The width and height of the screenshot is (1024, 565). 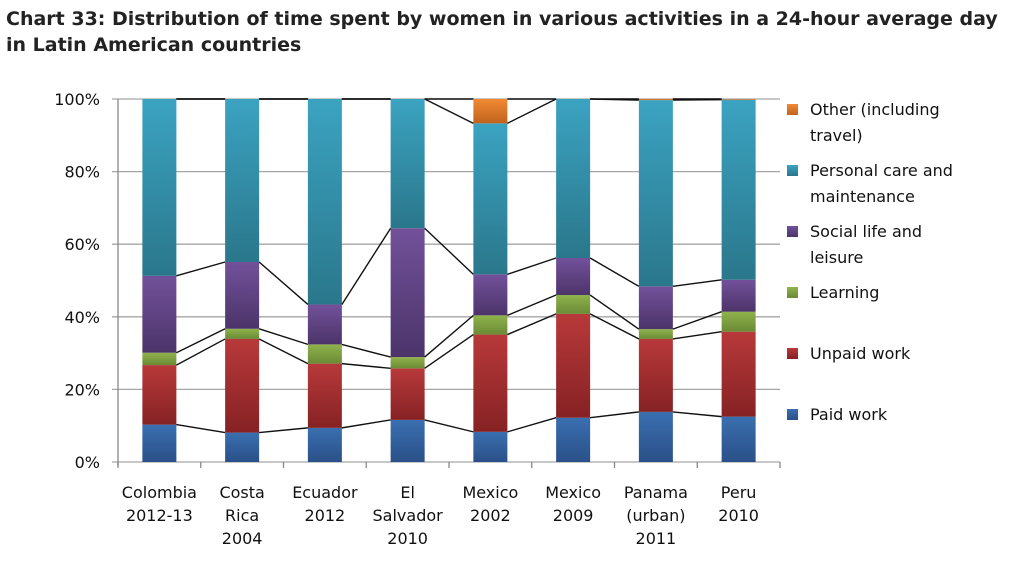 I want to click on x-category-label: Ecuador, so click(x=325, y=492).